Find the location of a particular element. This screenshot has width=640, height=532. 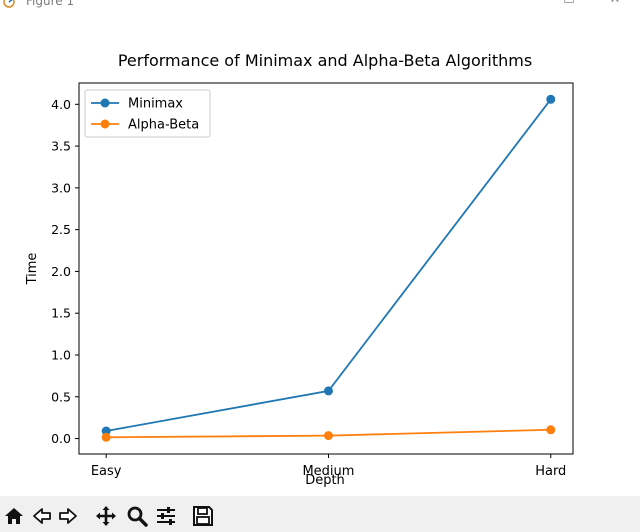

window-title: Figure 1 is located at coordinates (50, 4).